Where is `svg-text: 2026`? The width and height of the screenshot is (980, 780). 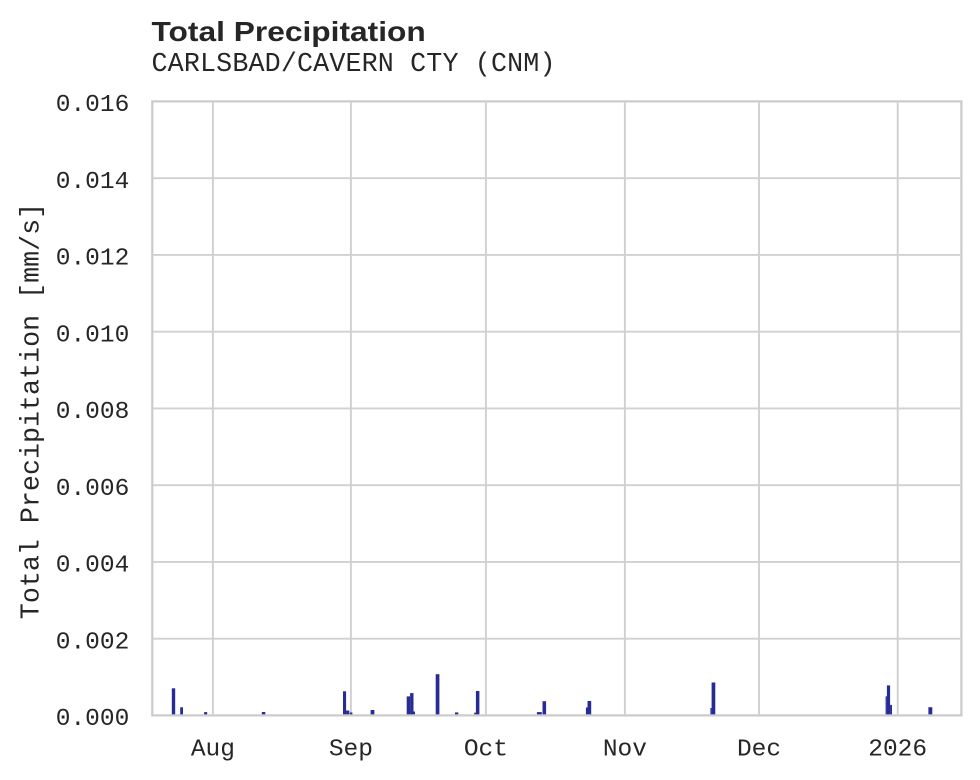
svg-text: 2026 is located at coordinates (897, 750).